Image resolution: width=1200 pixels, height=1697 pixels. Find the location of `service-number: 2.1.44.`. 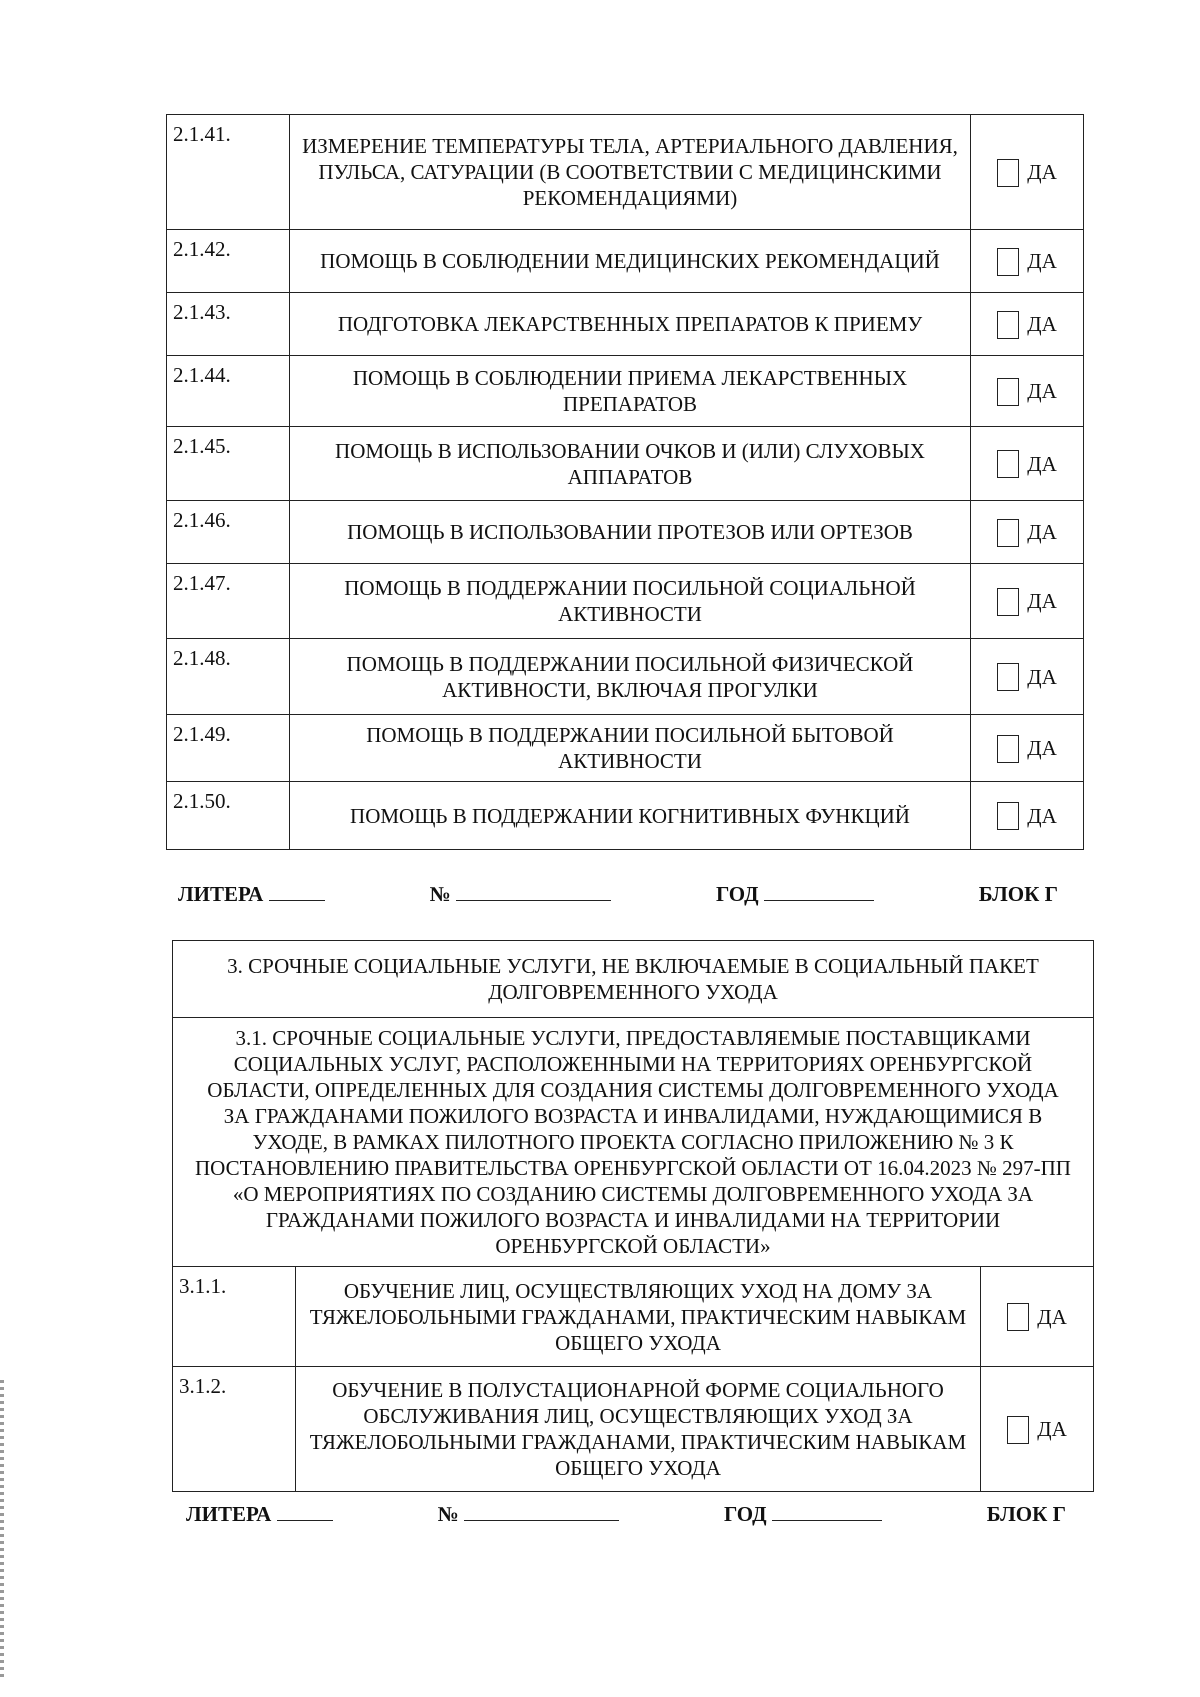

service-number: 2.1.44. is located at coordinates (228, 391).